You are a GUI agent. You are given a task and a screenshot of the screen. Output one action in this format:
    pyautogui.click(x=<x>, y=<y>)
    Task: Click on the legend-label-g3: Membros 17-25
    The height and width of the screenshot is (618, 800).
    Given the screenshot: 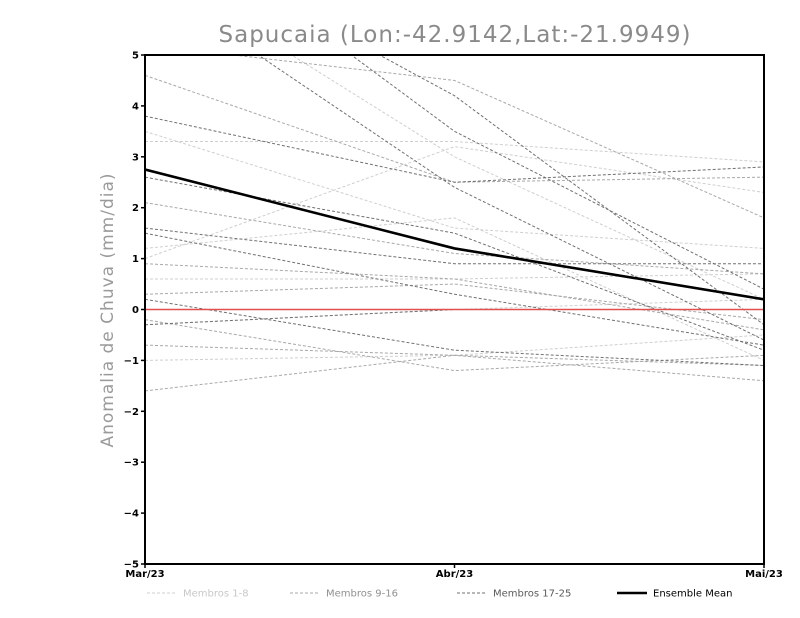 What is the action you would take?
    pyautogui.click(x=532, y=594)
    